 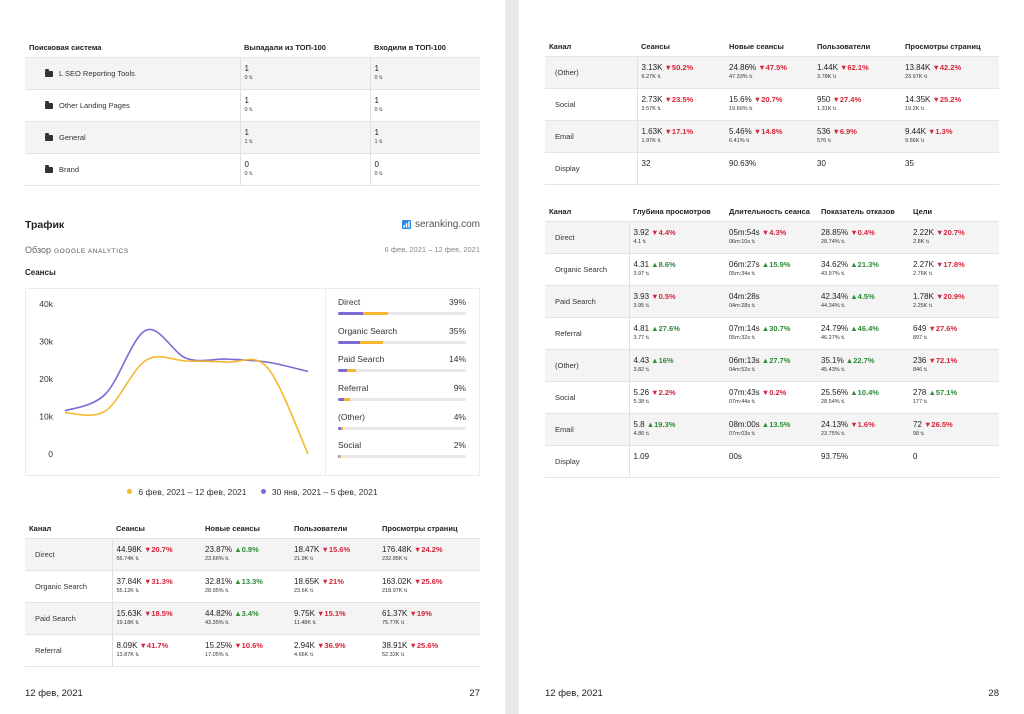 What do you see at coordinates (677, 67) in the screenshot?
I see `metric-delta: ▼50.2%` at bounding box center [677, 67].